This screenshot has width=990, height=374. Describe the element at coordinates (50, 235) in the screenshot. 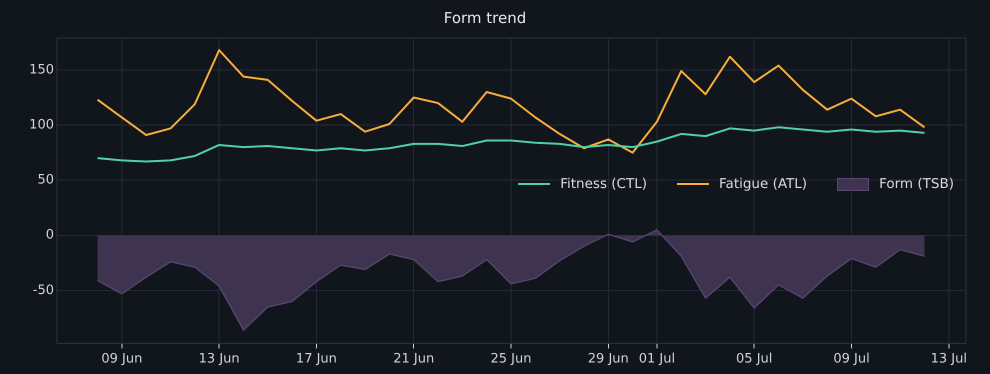

I see `y-tick-label: 0` at that location.